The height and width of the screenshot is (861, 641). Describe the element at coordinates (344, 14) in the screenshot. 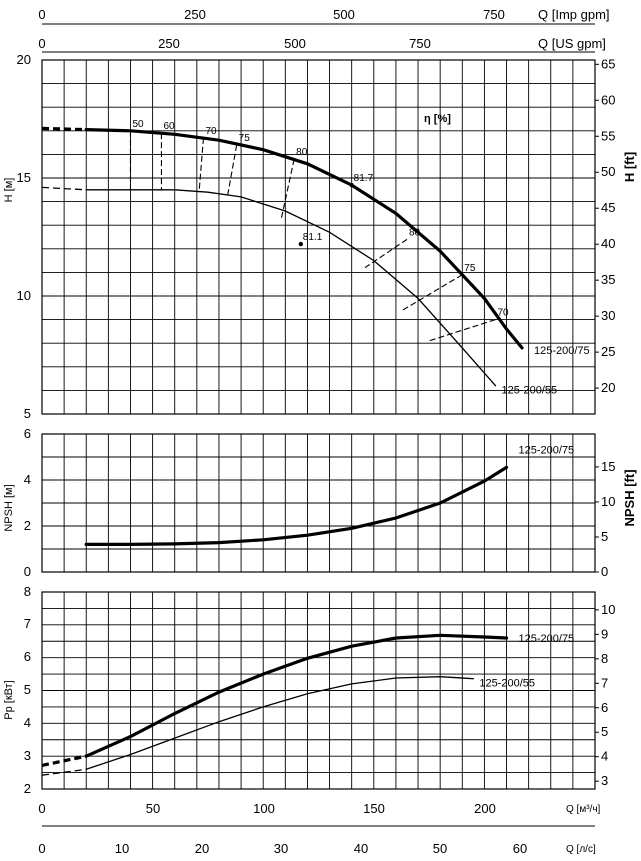

I see `imp-tick: 500` at that location.